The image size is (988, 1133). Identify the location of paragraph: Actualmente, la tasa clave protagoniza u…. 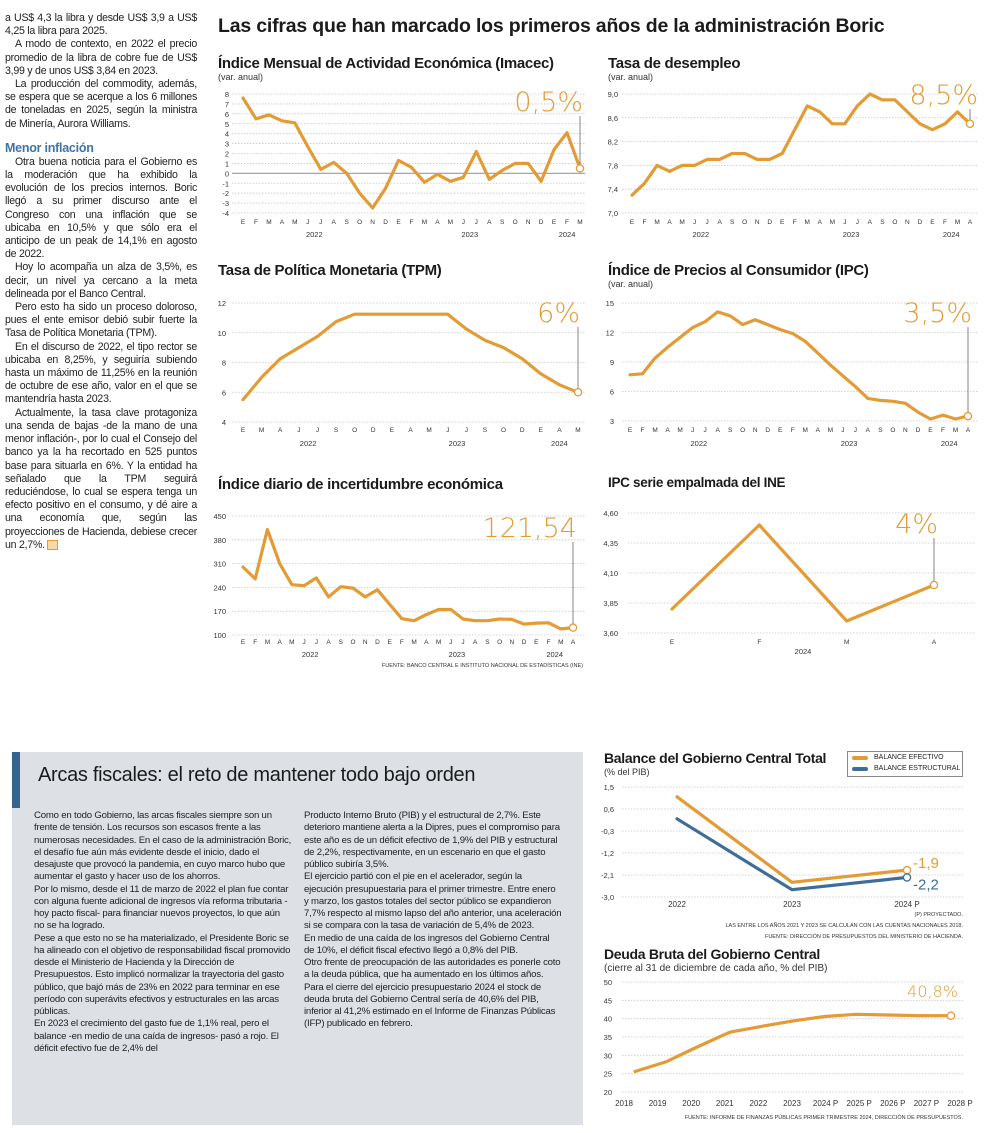
(101, 478).